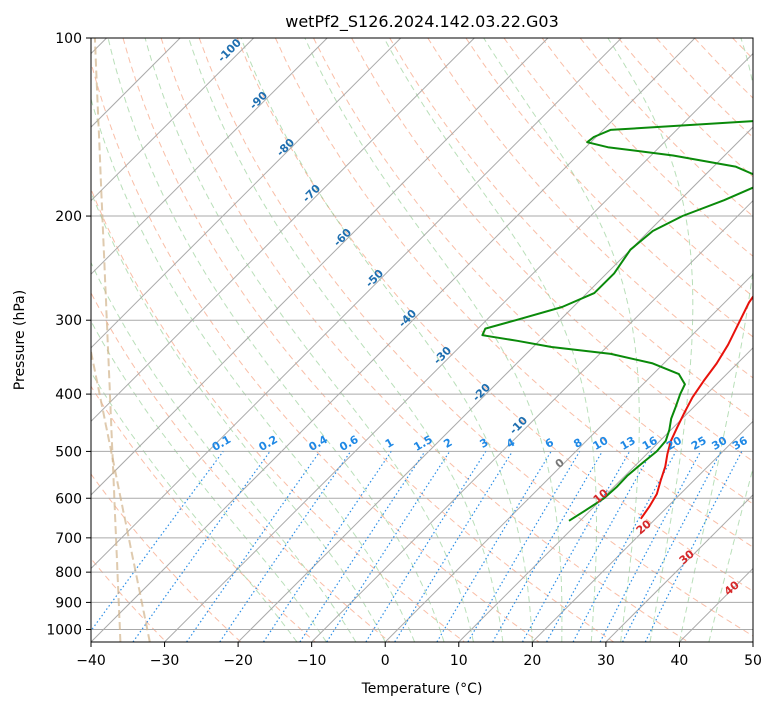 This screenshot has height=708, width=775. I want to click on chart-title: wetPf2_S126.2024.142.03.22.G03, so click(422, 22).